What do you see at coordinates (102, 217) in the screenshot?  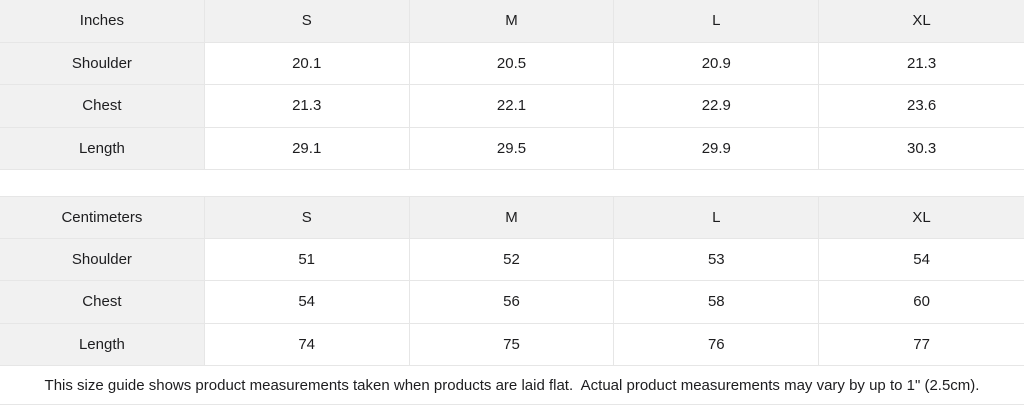 I see `unit-header-centimeters: Centimeters` at bounding box center [102, 217].